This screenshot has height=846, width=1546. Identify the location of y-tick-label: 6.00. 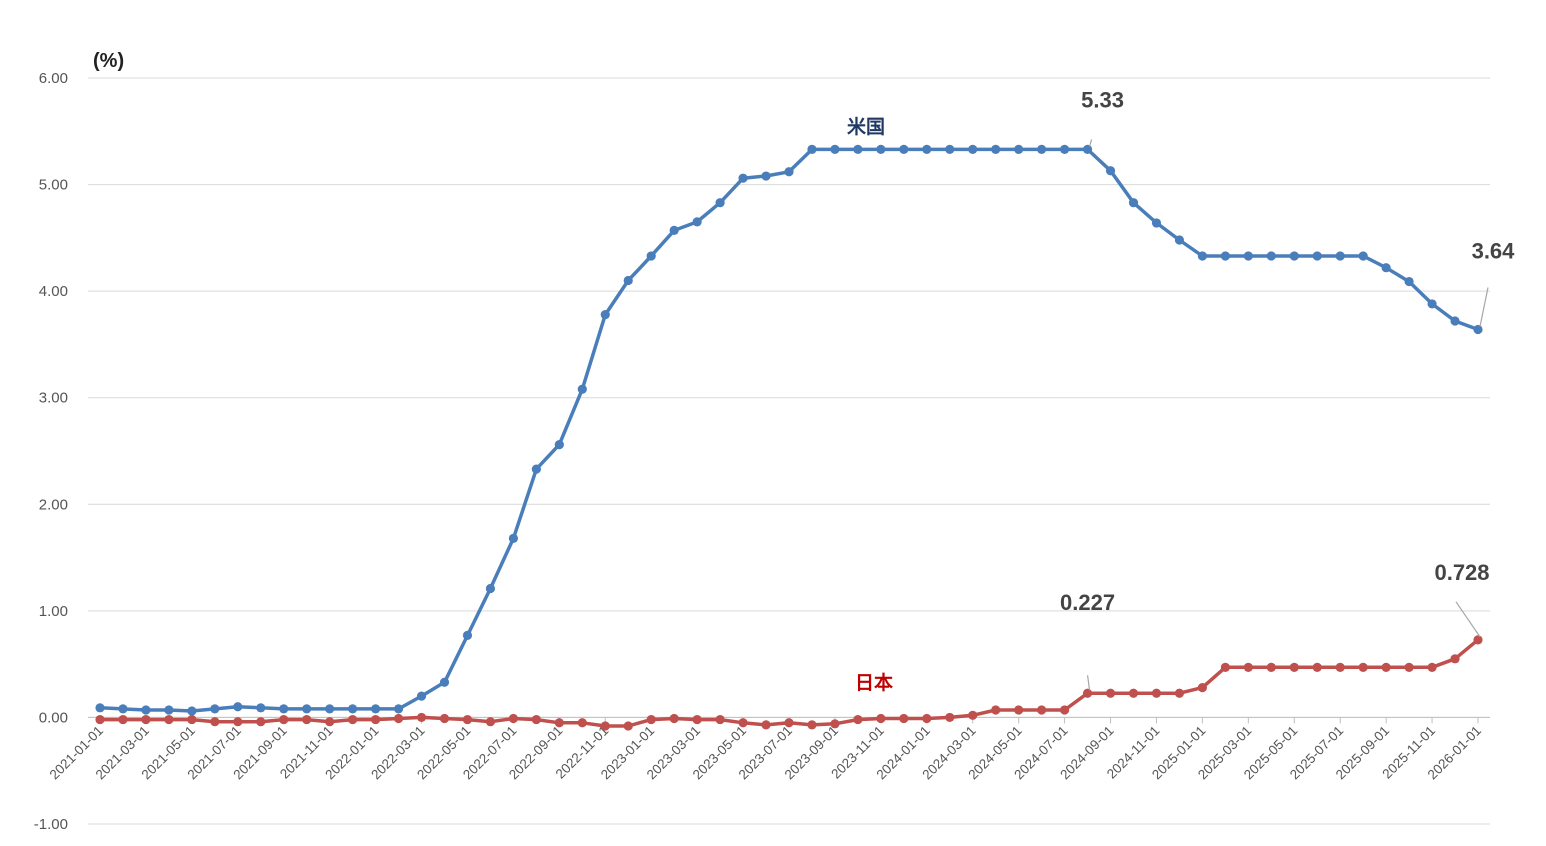
(53, 78).